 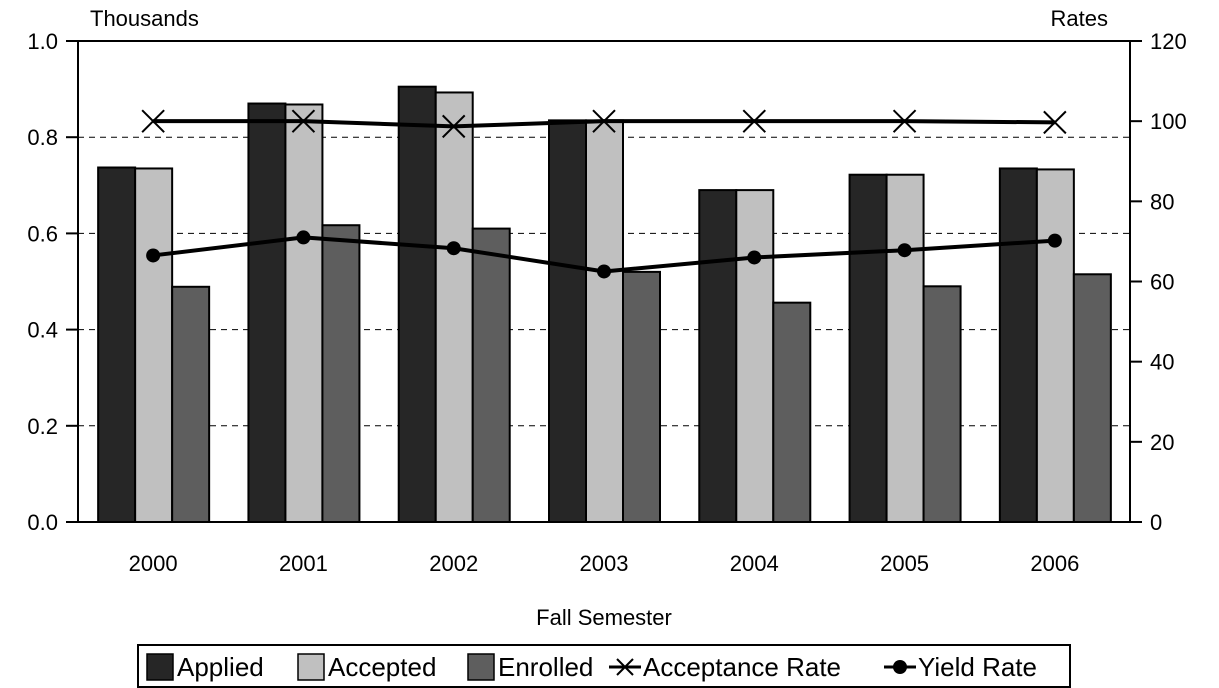 What do you see at coordinates (754, 121) in the screenshot?
I see `point-acceptance-rate-2004` at bounding box center [754, 121].